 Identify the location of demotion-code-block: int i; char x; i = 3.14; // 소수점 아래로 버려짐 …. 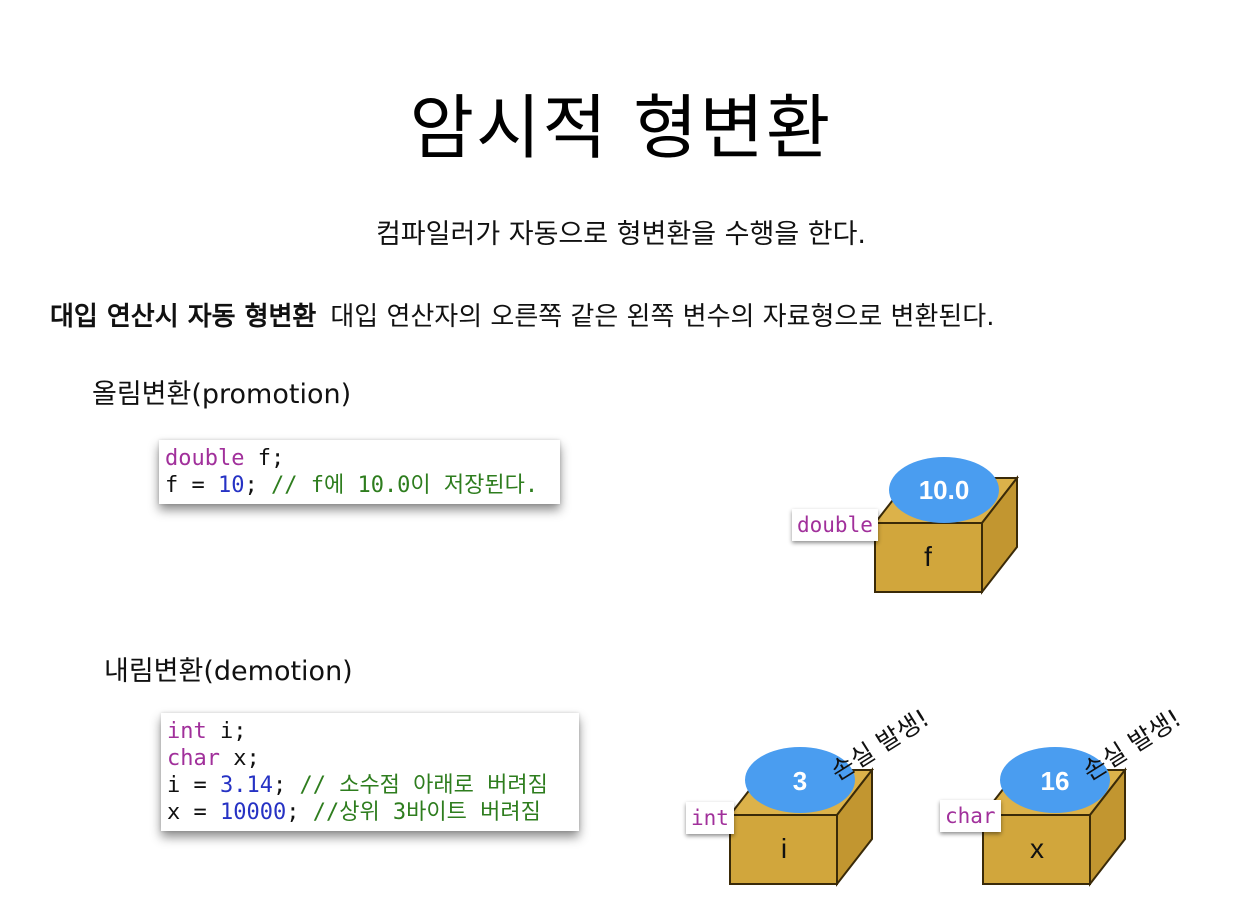
(370, 772).